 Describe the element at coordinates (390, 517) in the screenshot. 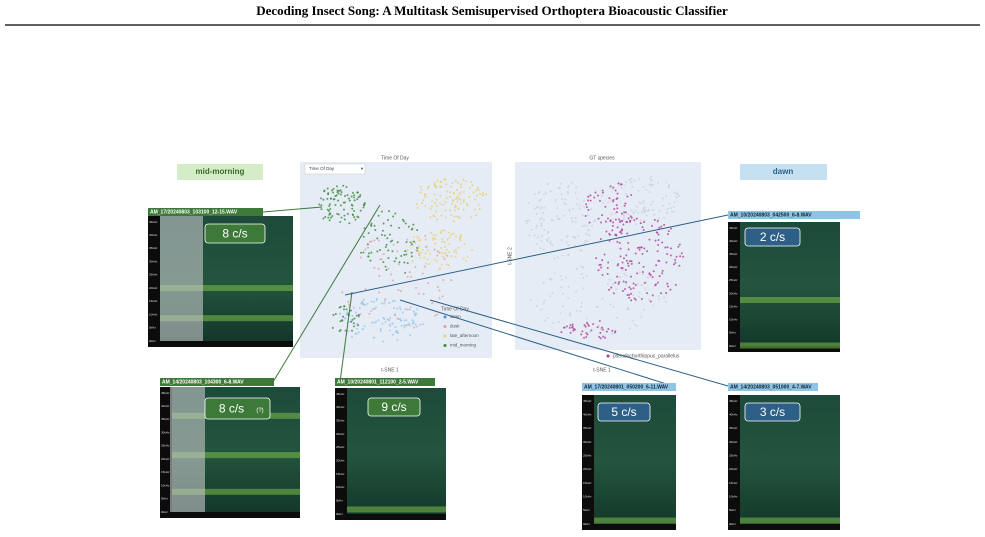

I see `spectrogram-axis` at that location.